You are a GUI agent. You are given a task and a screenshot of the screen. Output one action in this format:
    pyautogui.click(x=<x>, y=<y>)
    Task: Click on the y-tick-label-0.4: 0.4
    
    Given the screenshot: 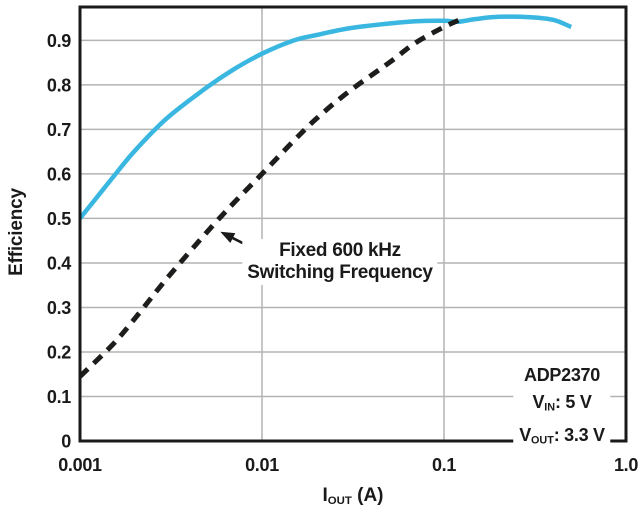 What is the action you would take?
    pyautogui.click(x=59, y=263)
    